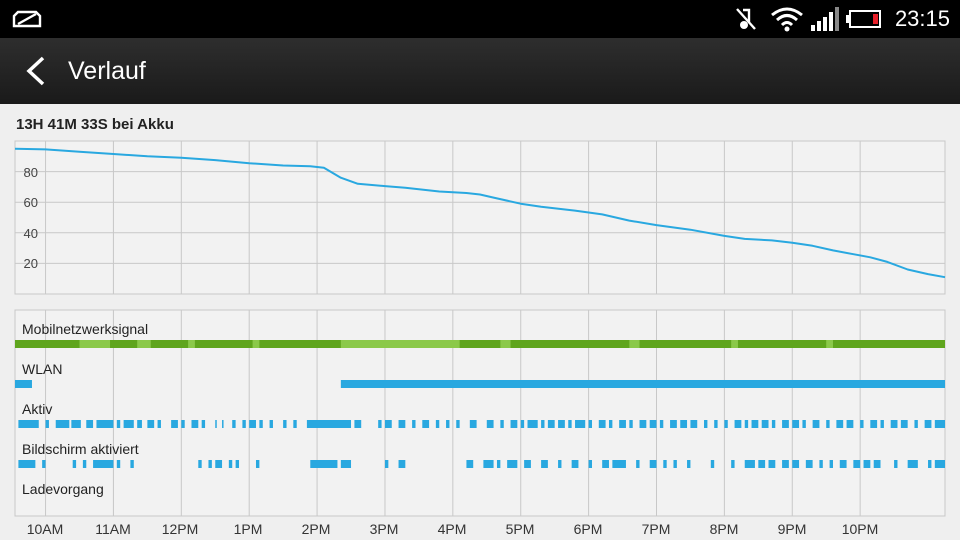 The height and width of the screenshot is (540, 960). I want to click on x-tick-label: 1PM, so click(248, 529).